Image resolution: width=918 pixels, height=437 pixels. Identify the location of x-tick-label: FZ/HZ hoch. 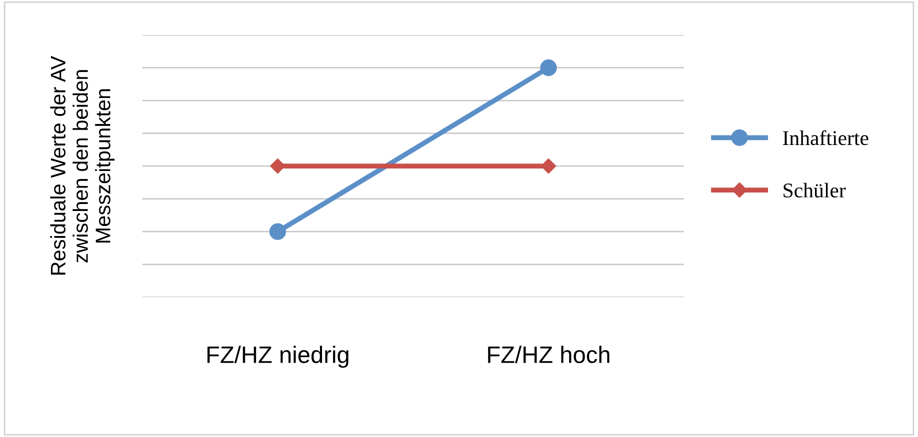
(549, 355).